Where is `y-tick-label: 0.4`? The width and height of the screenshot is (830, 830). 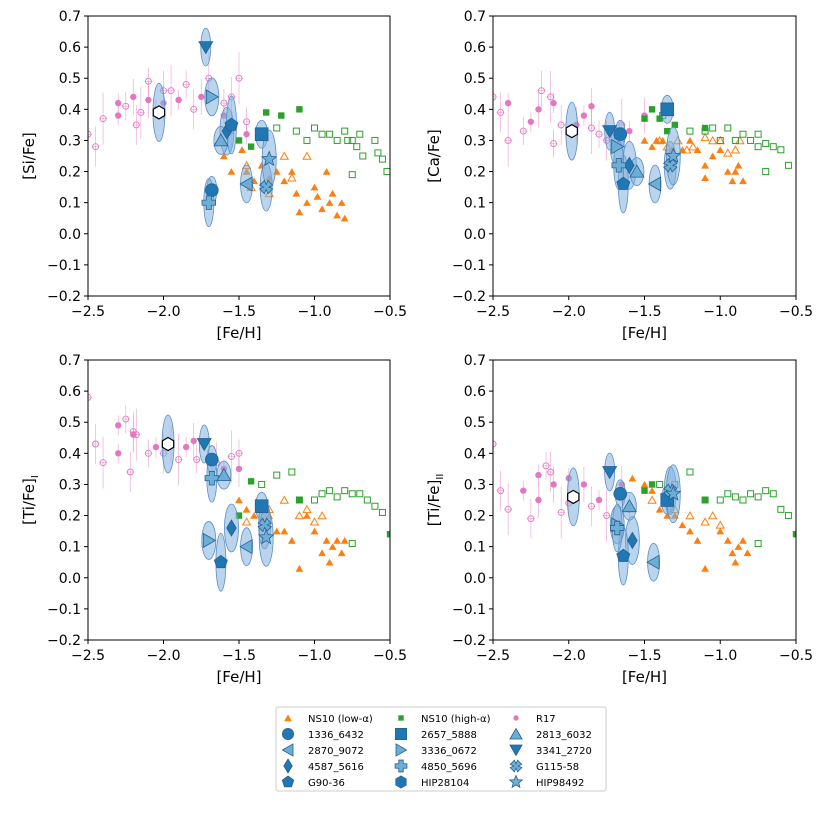 y-tick-label: 0.4 is located at coordinates (475, 110).